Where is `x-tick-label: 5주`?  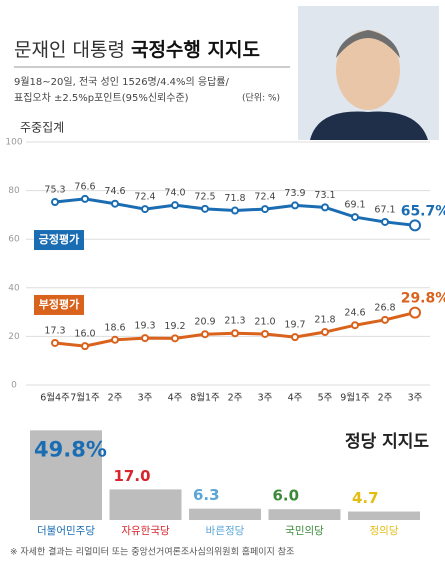 x-tick-label: 5주 is located at coordinates (325, 398).